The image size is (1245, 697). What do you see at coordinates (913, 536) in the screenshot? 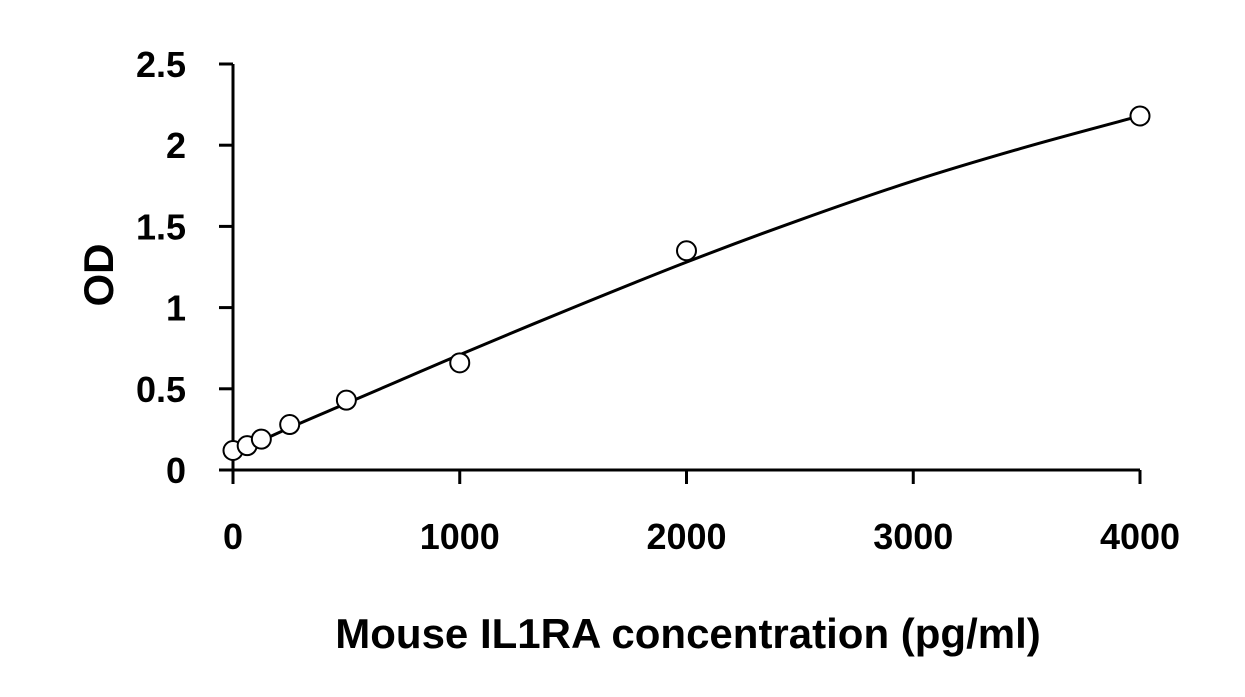
I see `x-tick-label: 3000` at bounding box center [913, 536].